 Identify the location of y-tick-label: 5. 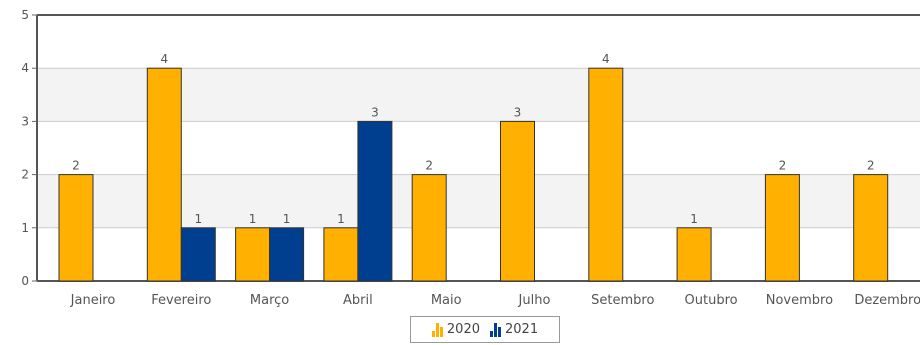
(25, 15).